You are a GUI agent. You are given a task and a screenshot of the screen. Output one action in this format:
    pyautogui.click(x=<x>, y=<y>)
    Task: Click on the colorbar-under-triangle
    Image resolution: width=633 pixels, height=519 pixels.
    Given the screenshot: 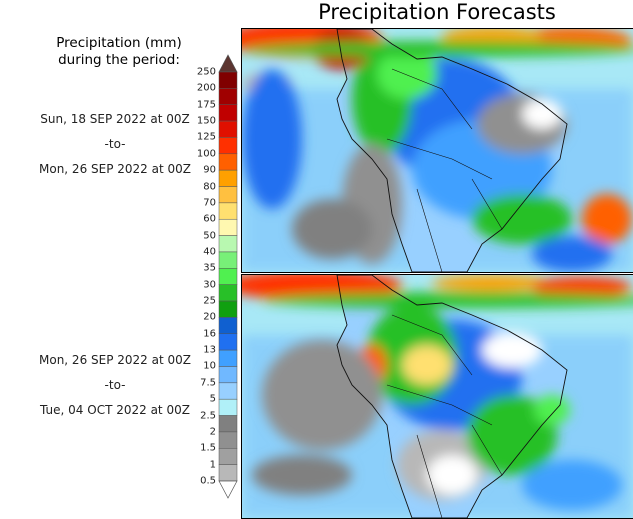 What is the action you would take?
    pyautogui.click(x=228, y=489)
    